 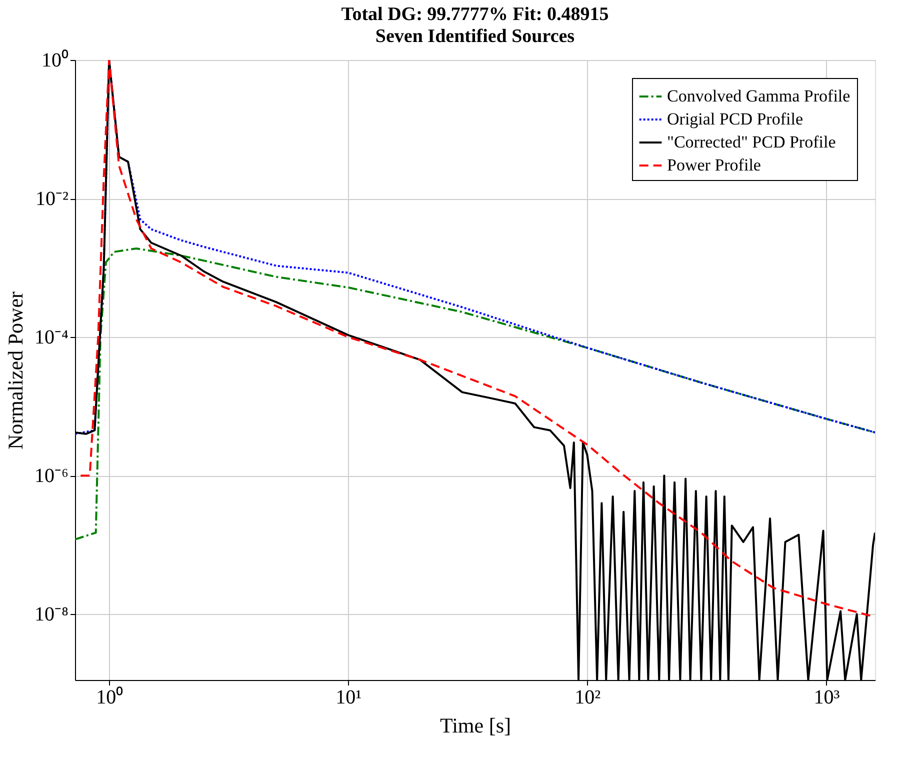 I want to click on x-tick-label: 10³, so click(x=827, y=697).